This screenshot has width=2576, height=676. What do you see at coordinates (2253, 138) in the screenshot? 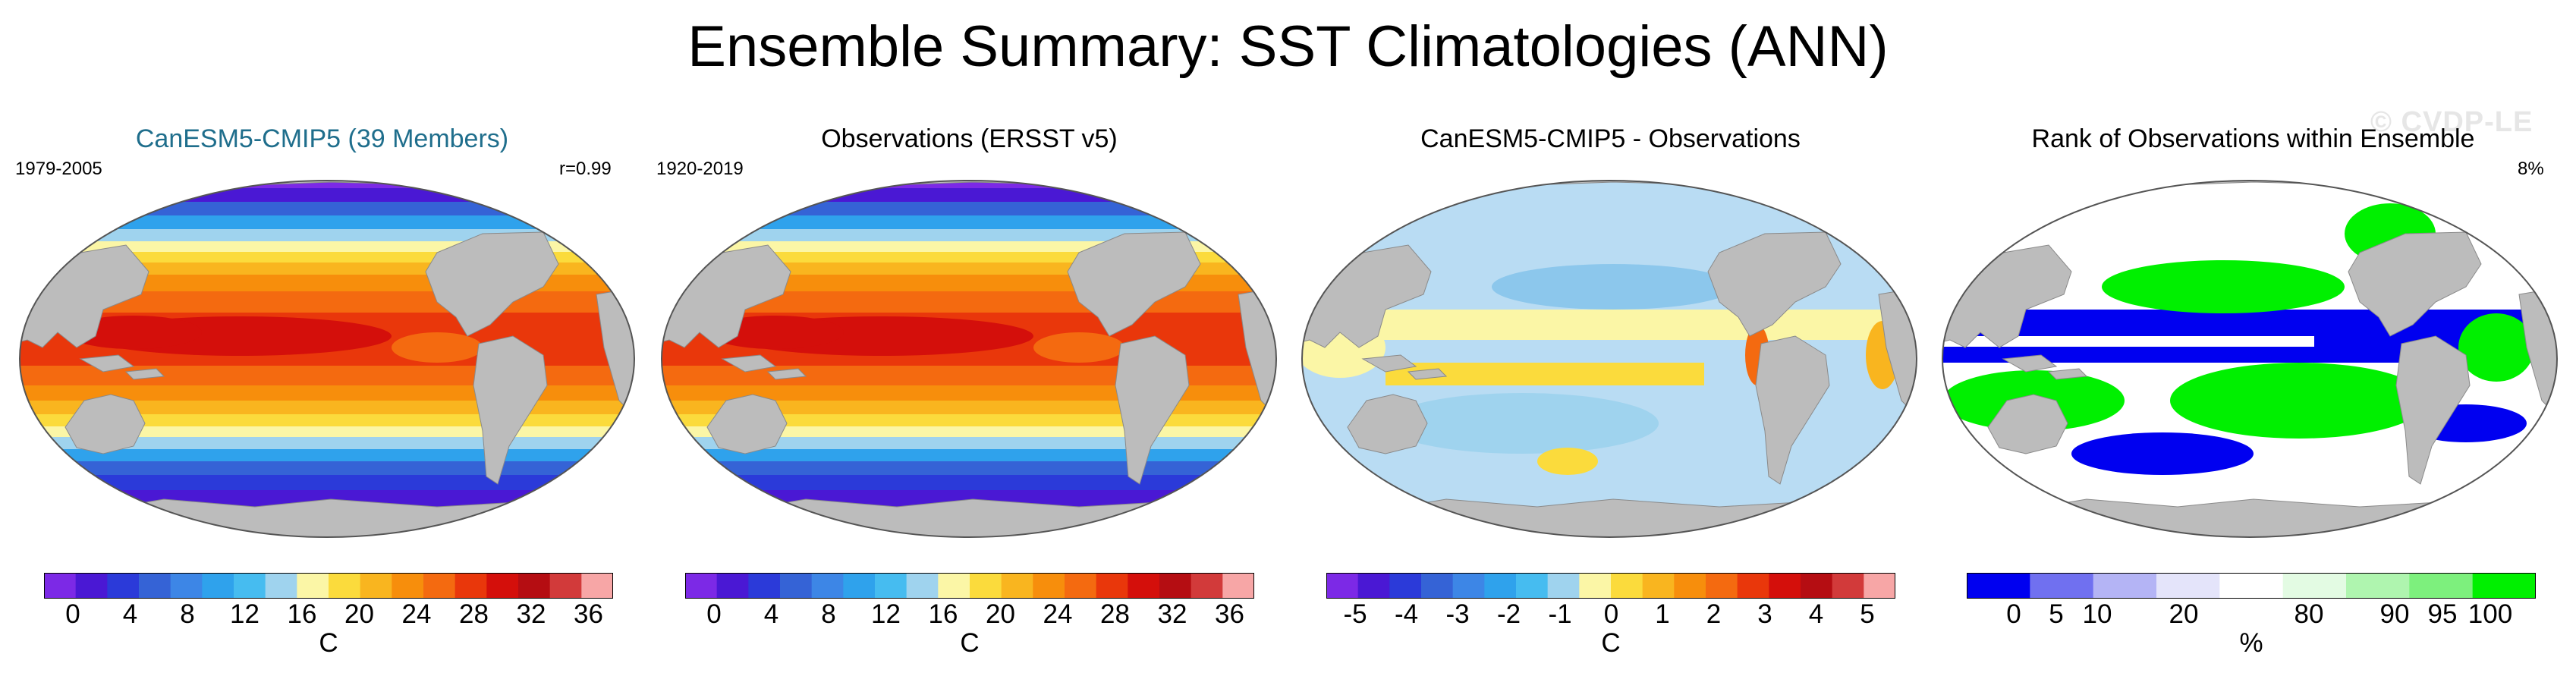
I see `panel-4-title: Rank of Observations within Ensemble` at bounding box center [2253, 138].